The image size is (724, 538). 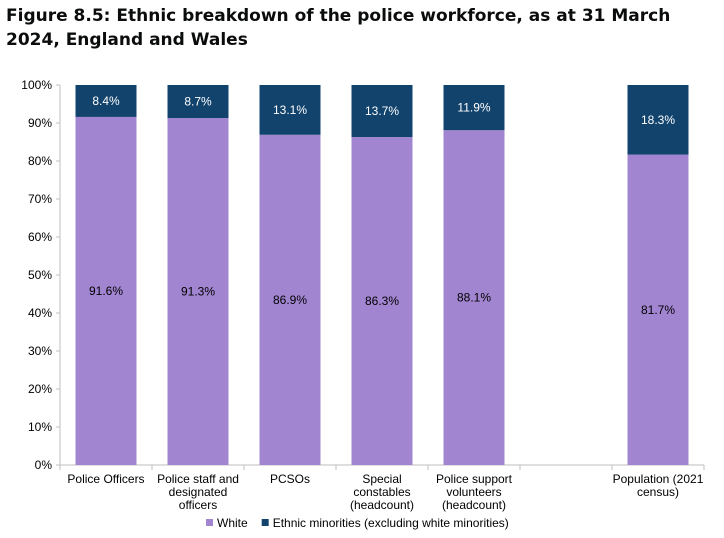 I want to click on data-label-white: 86.3%, so click(x=382, y=301).